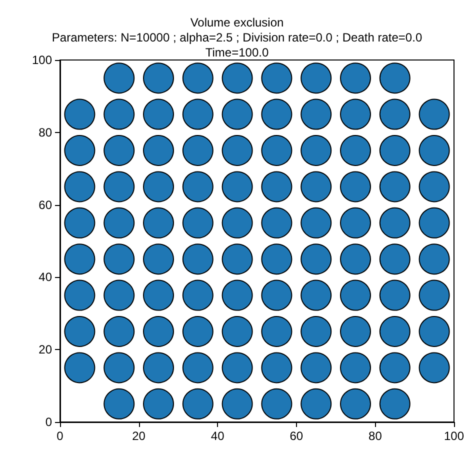  I want to click on chart-title: Volume exclusion Parameters: N=10000 ; alpha=2.5 ; Division rate=0.0 ; Death rate=0.0 Time=100.0, so click(237, 38).